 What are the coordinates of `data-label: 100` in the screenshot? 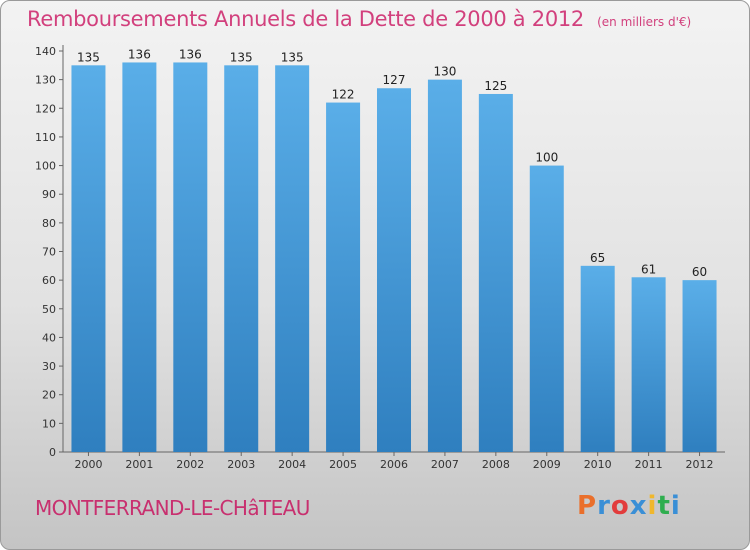 It's located at (546, 158).